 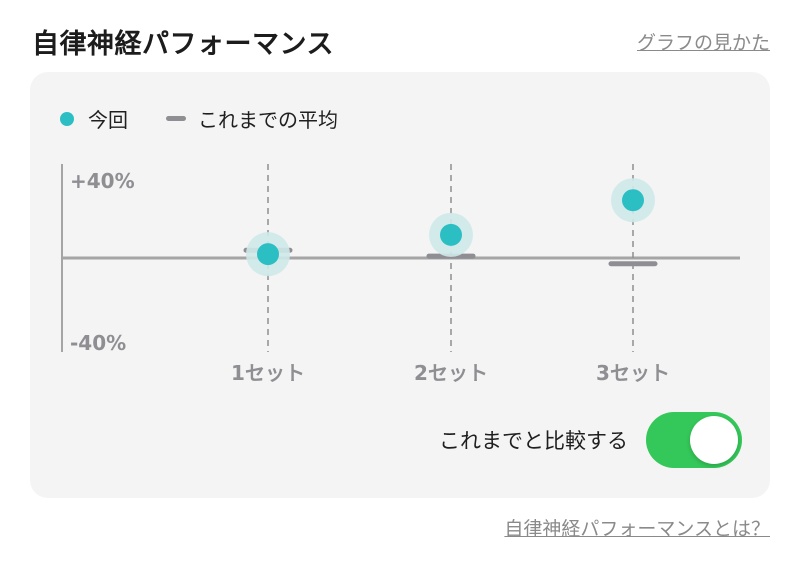 I want to click on legend-current-label: 今回, so click(x=108, y=120).